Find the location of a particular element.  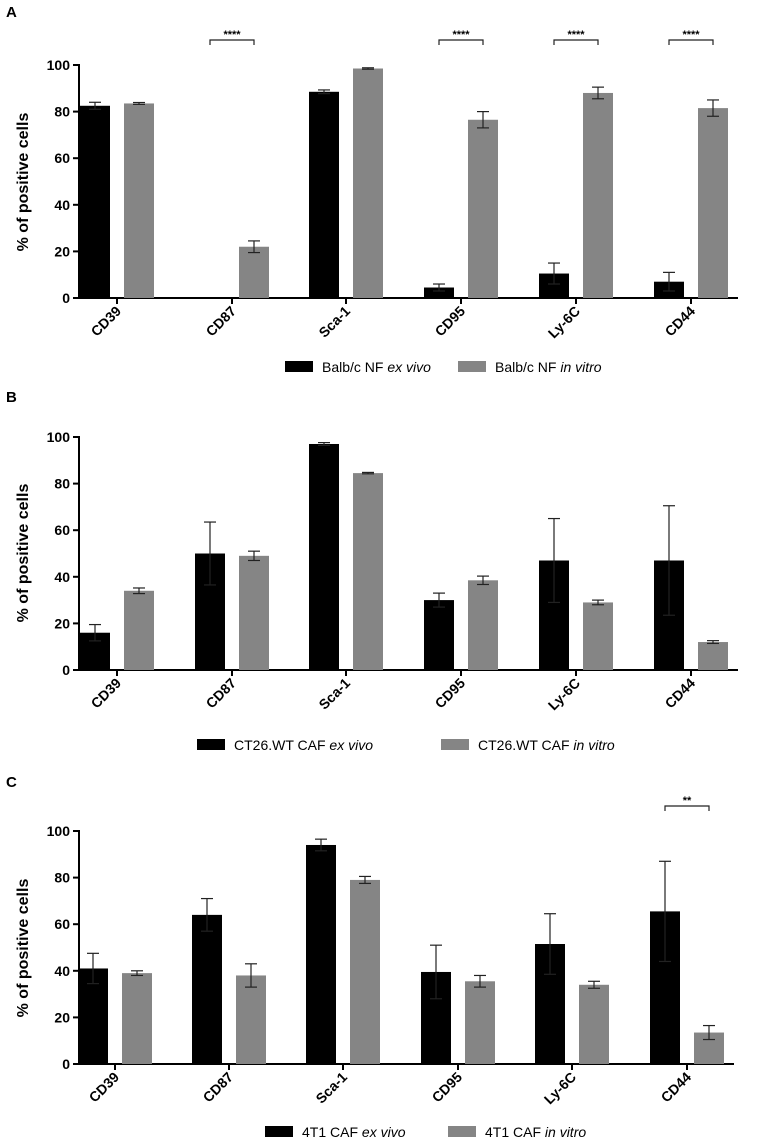

legend-label: CT26.WT CAF ex vivo is located at coordinates (303, 745).